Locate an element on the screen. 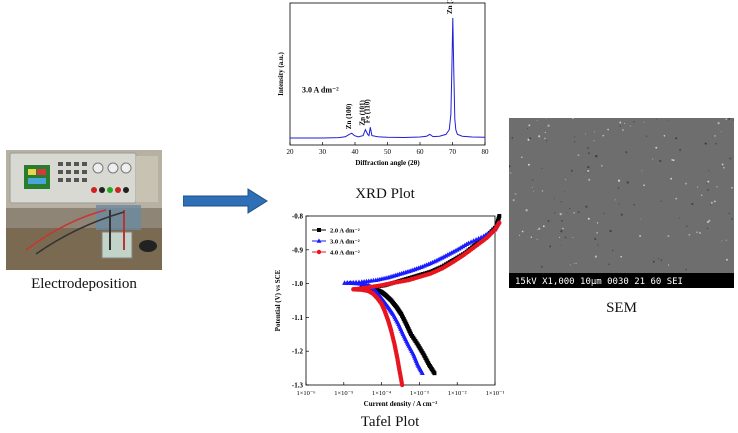  xrd-peak-label: Zn (103) is located at coordinates (450, 7).